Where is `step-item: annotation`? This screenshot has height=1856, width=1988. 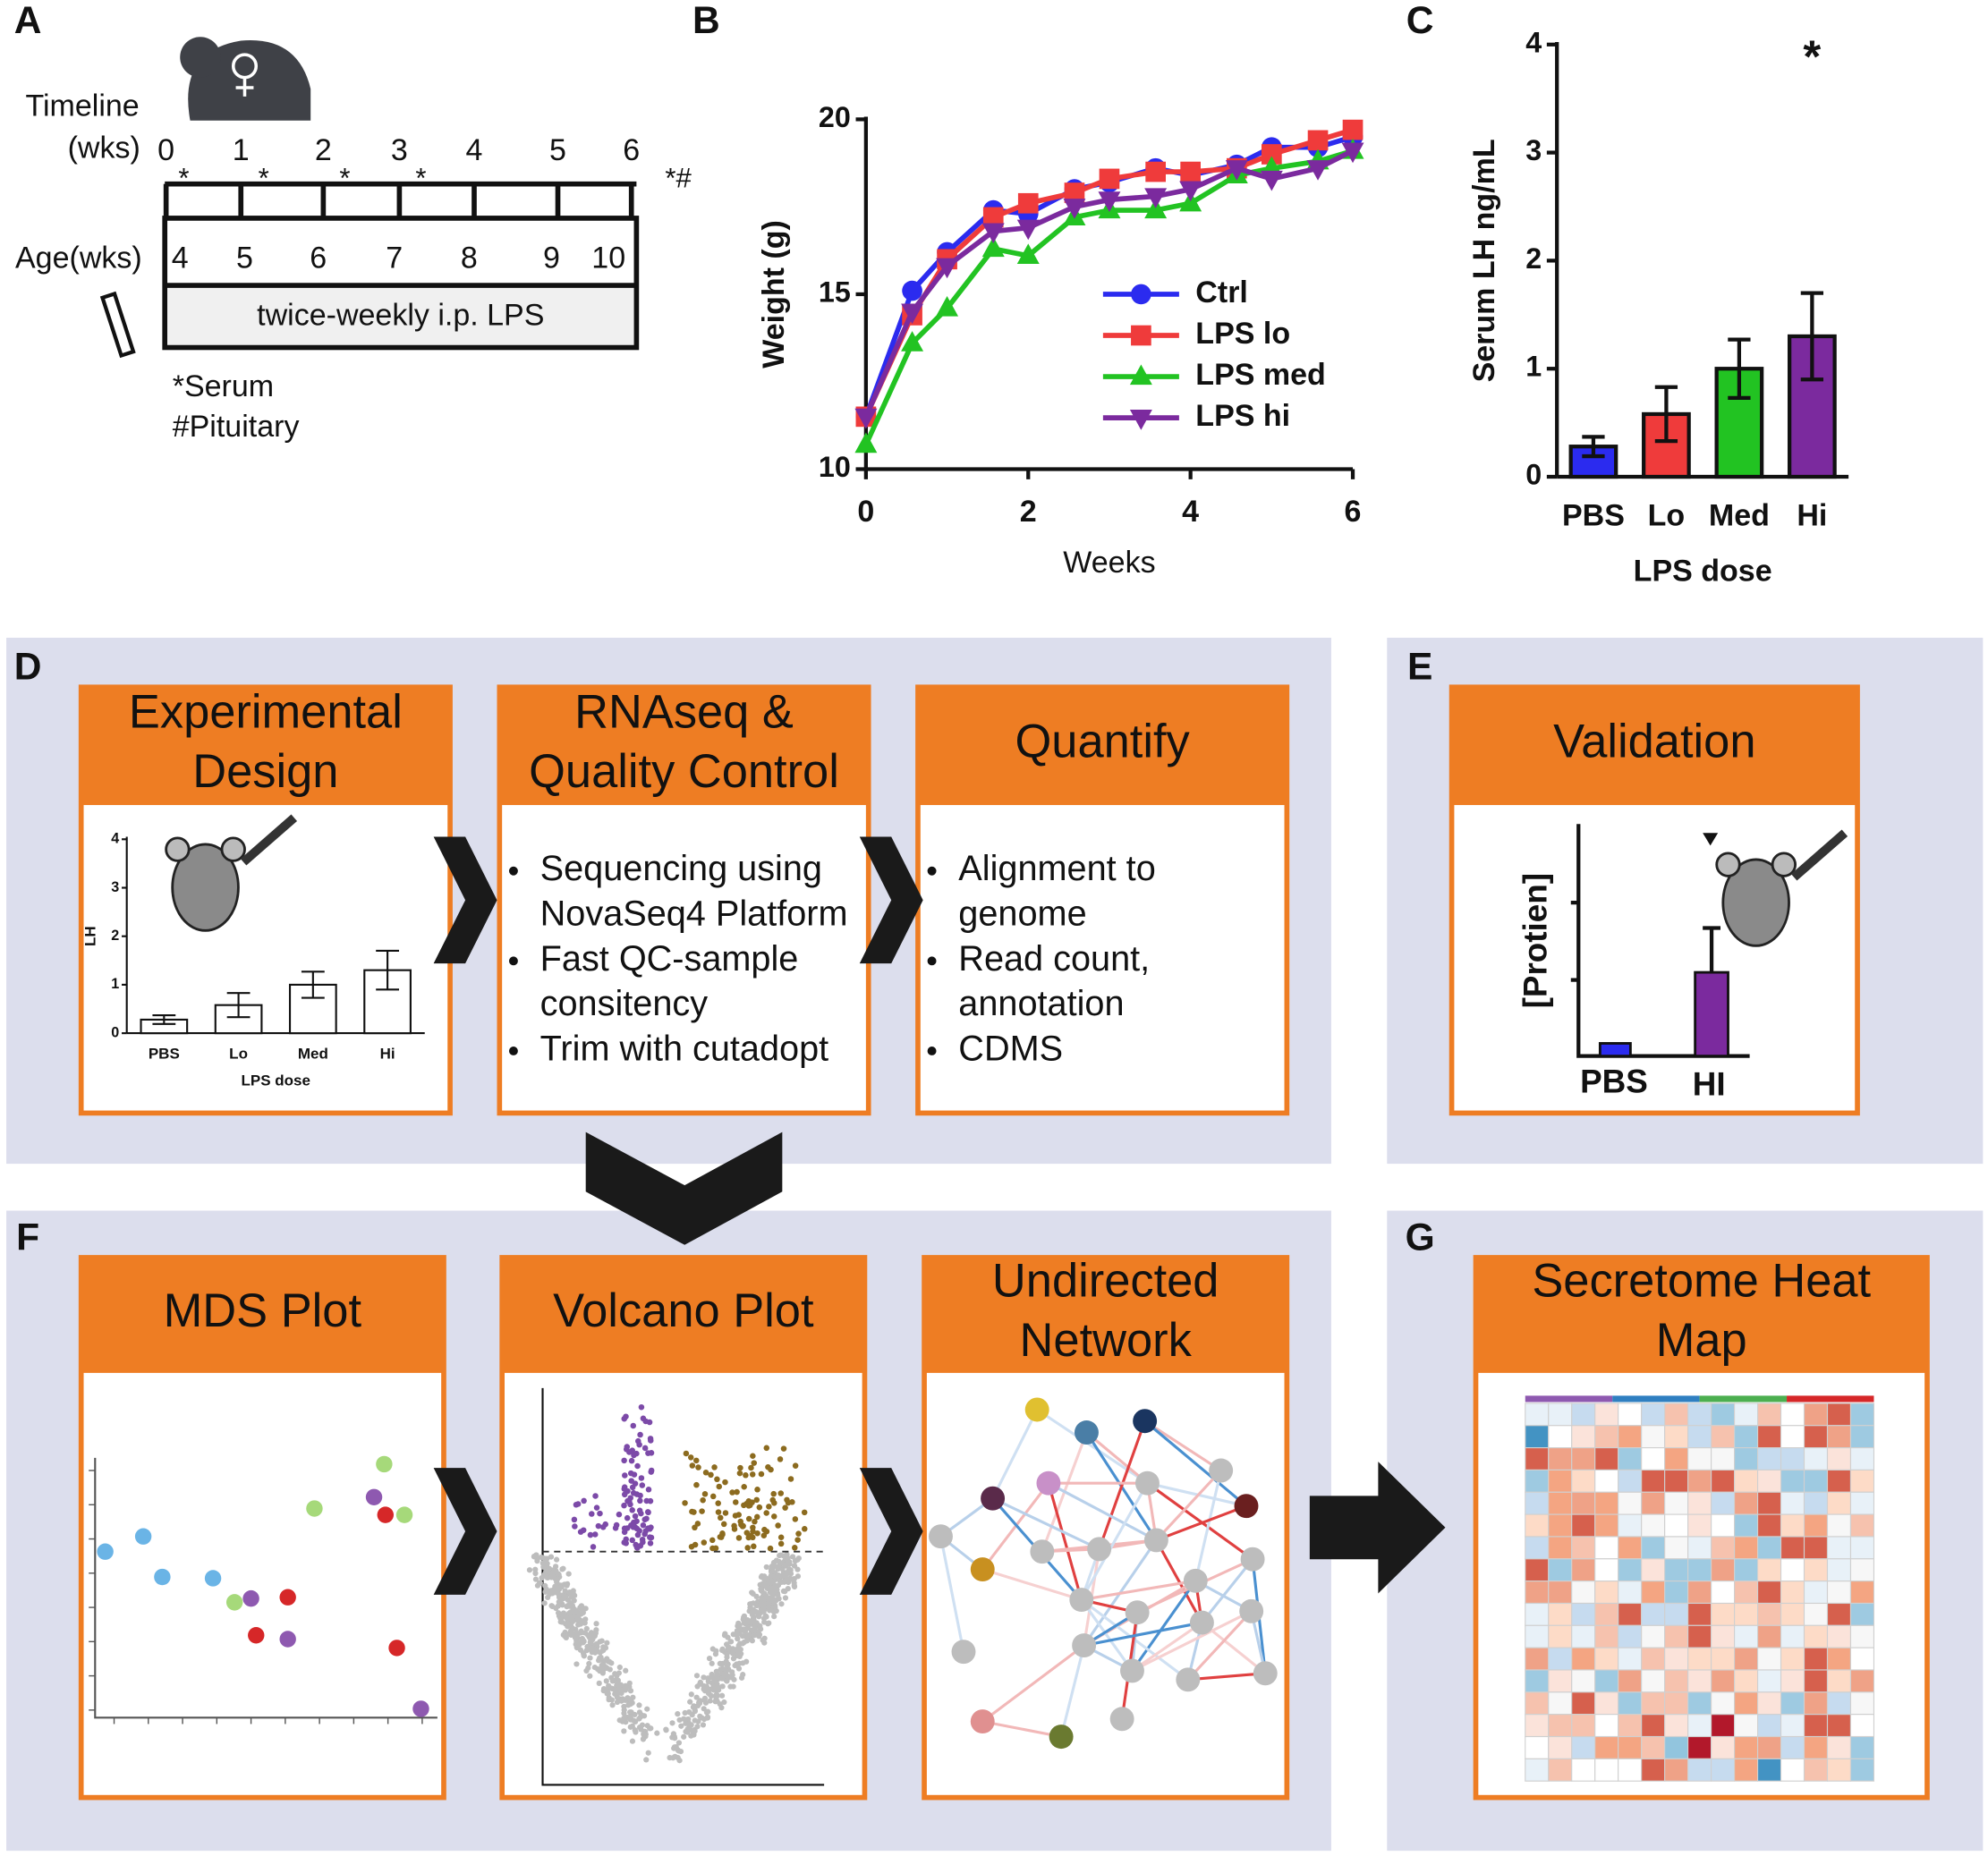
step-item: annotation is located at coordinates (1041, 1004).